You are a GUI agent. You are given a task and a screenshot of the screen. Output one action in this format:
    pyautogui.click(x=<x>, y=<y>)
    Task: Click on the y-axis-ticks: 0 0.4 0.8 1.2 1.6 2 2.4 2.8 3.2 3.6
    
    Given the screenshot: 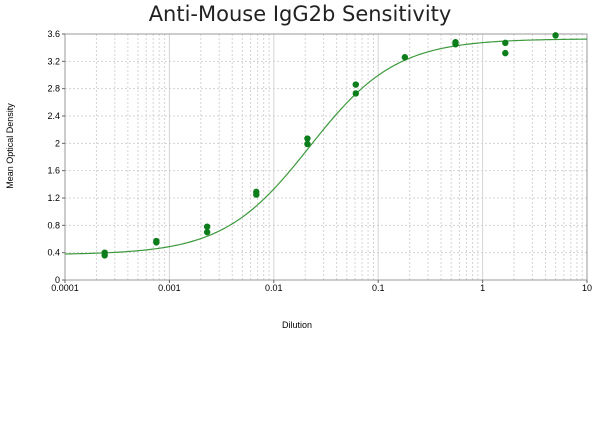 What is the action you would take?
    pyautogui.click(x=56, y=157)
    